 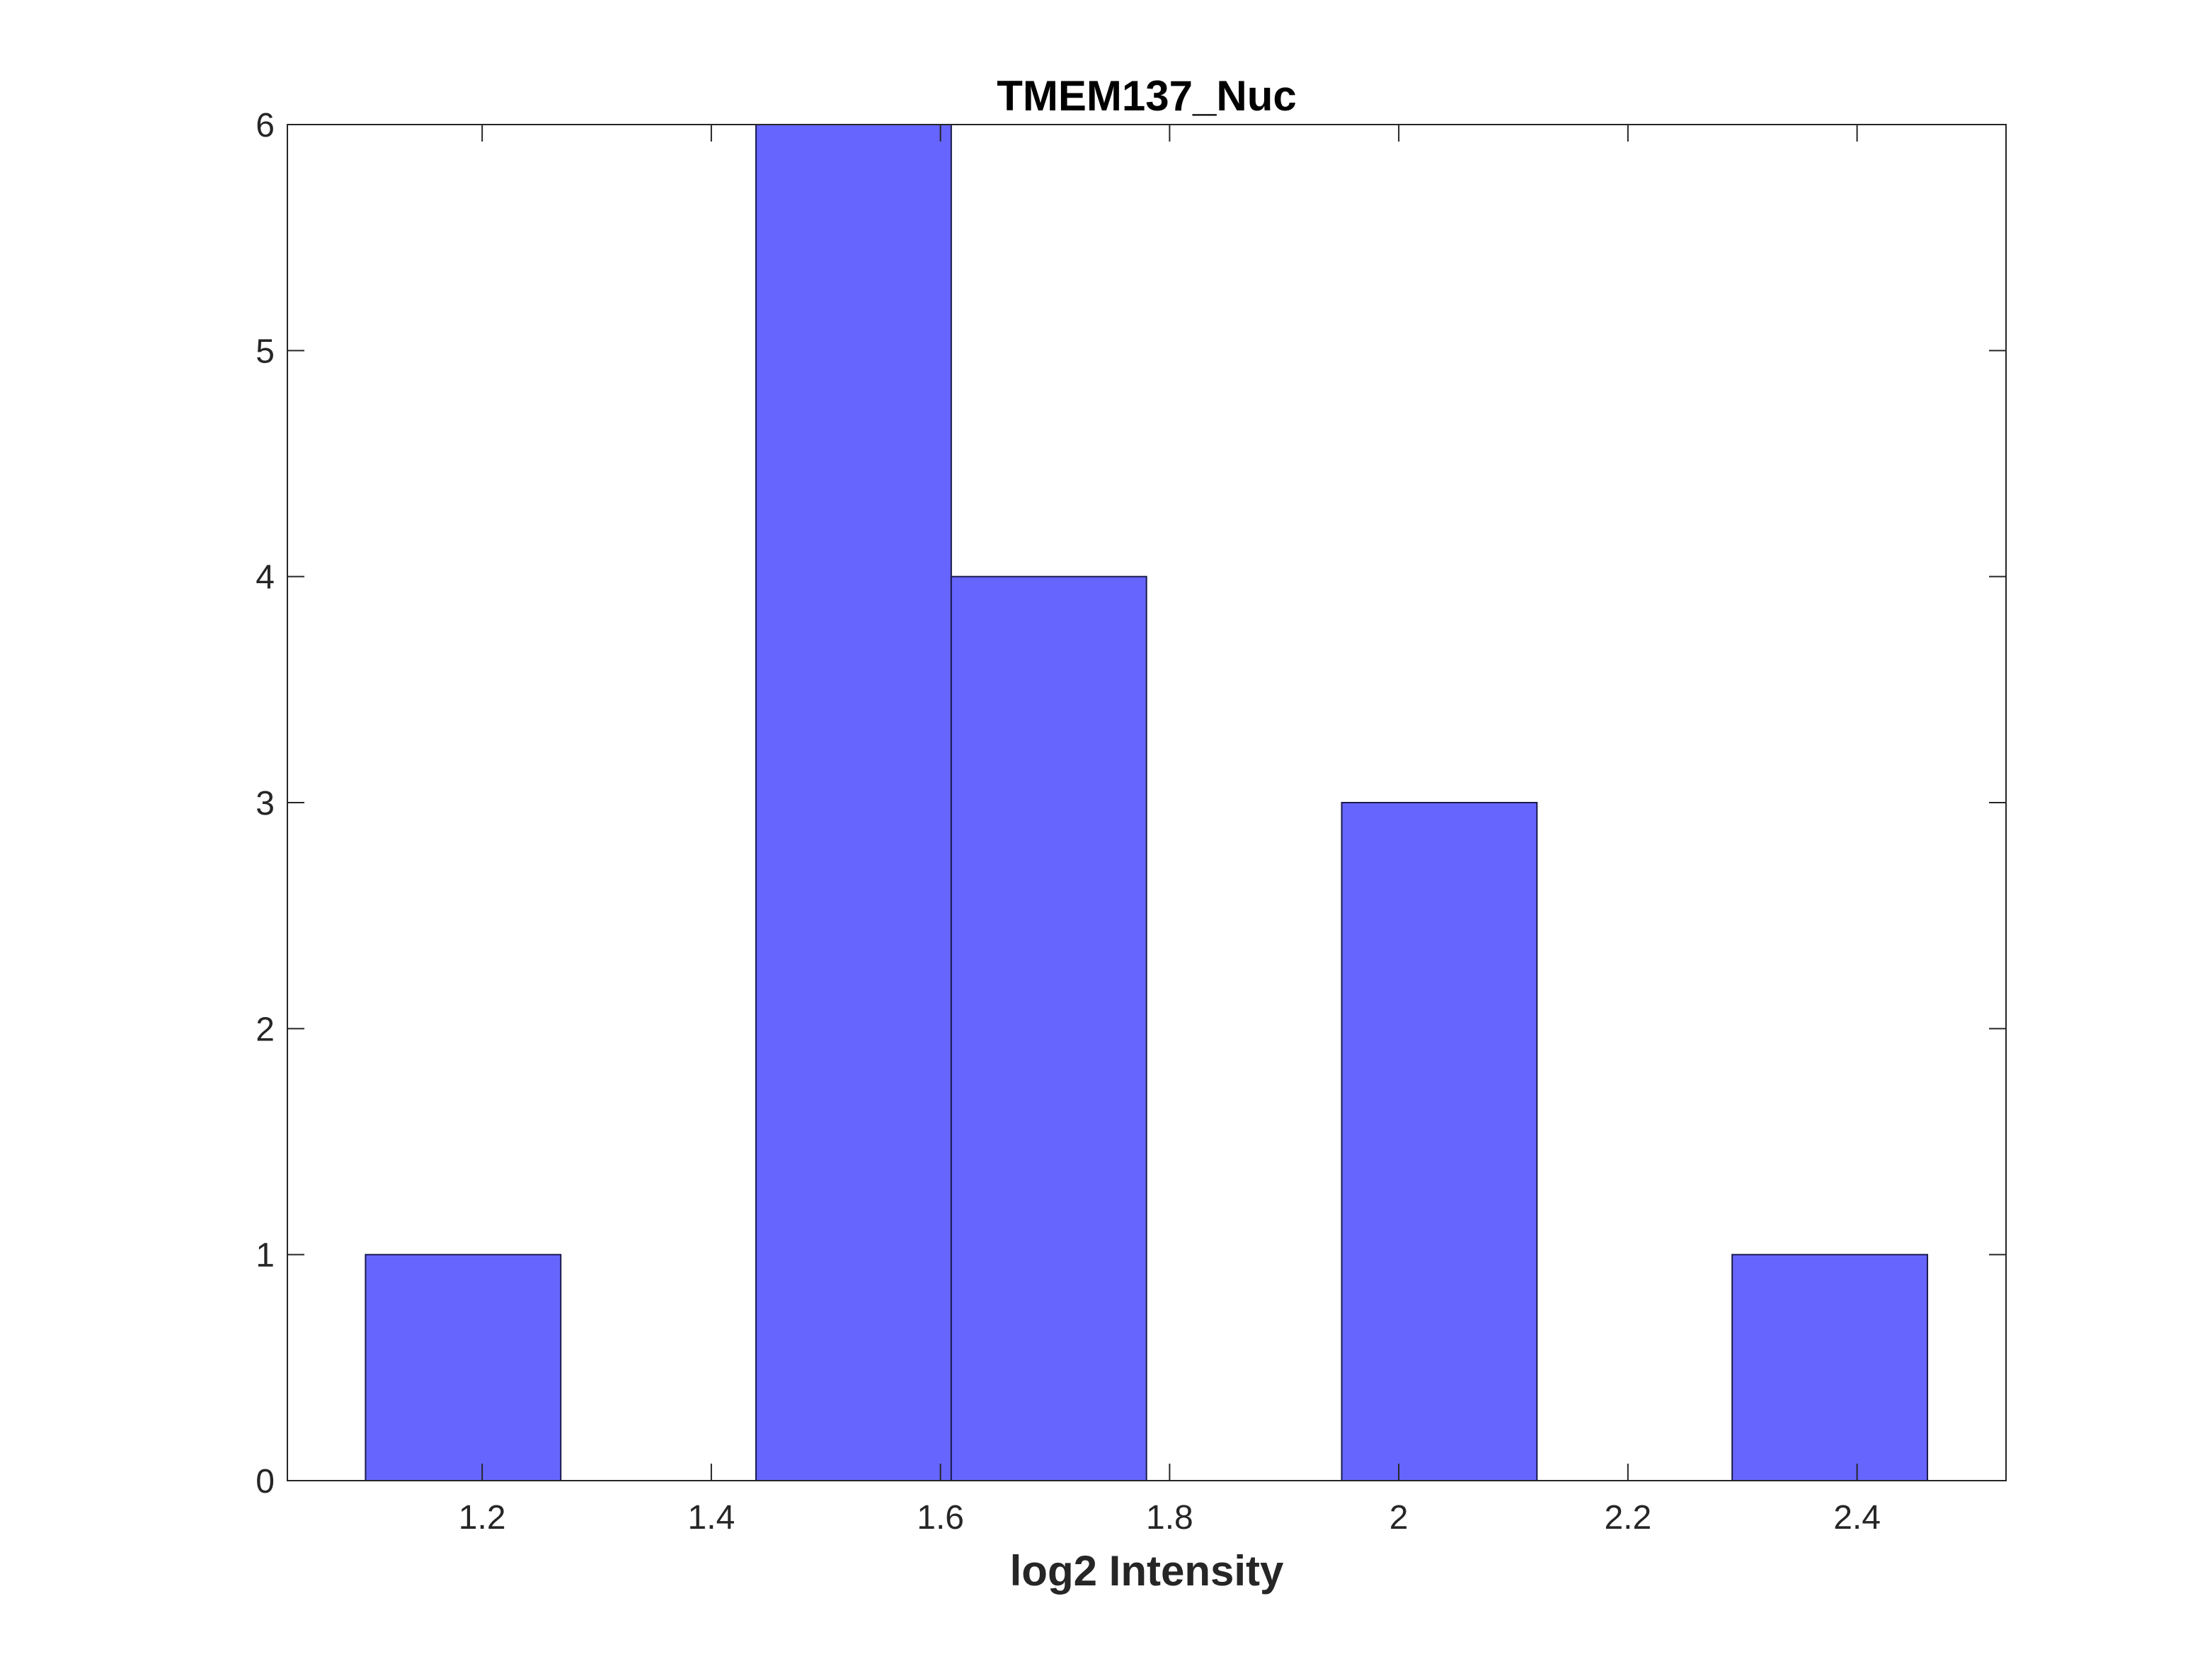 What do you see at coordinates (265, 1029) in the screenshot?
I see `y-tick-label: 2` at bounding box center [265, 1029].